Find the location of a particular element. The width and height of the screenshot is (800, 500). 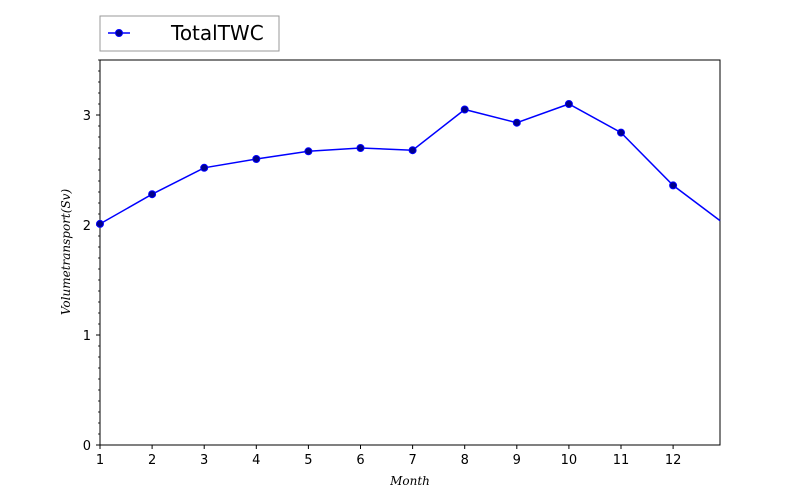

y-minor-ticks is located at coordinates (99, 247).